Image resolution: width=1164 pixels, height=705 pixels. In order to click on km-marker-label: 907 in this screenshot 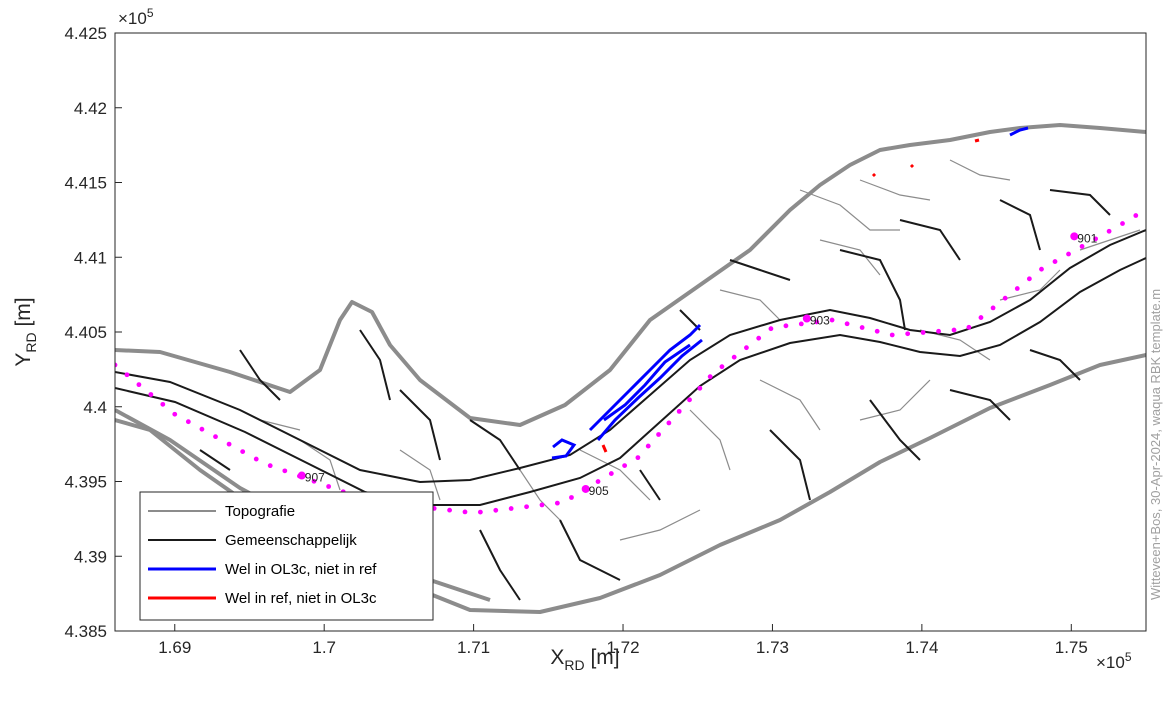, I will do `click(315, 478)`.